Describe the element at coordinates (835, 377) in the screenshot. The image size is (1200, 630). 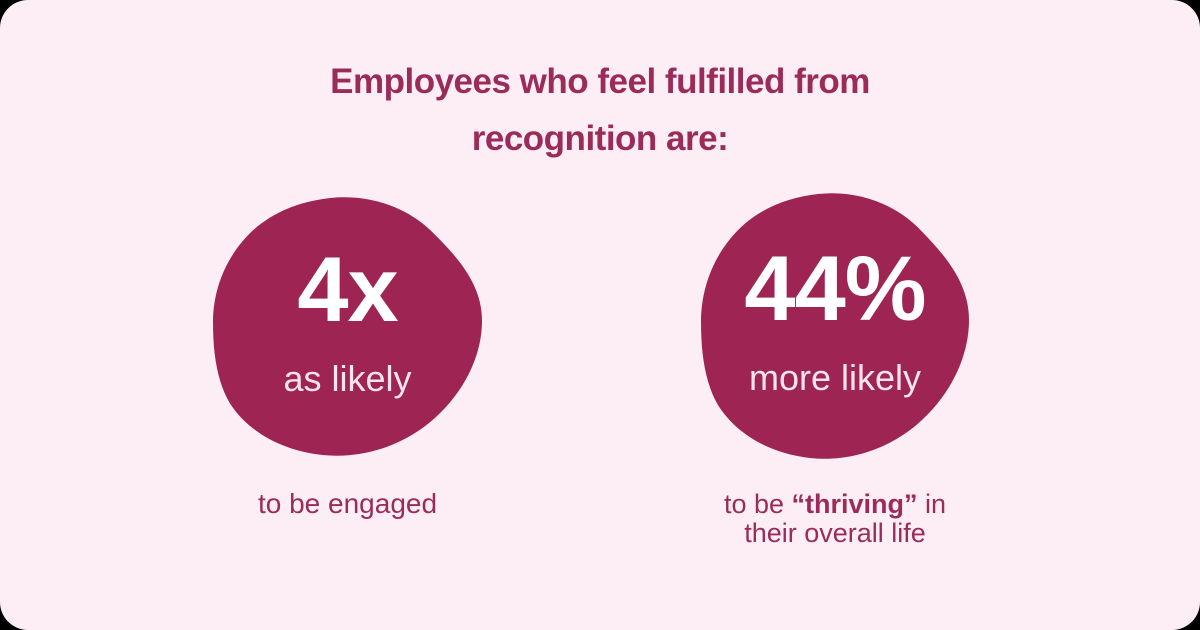
I see `stat-qualifier-thriving: more likely` at that location.